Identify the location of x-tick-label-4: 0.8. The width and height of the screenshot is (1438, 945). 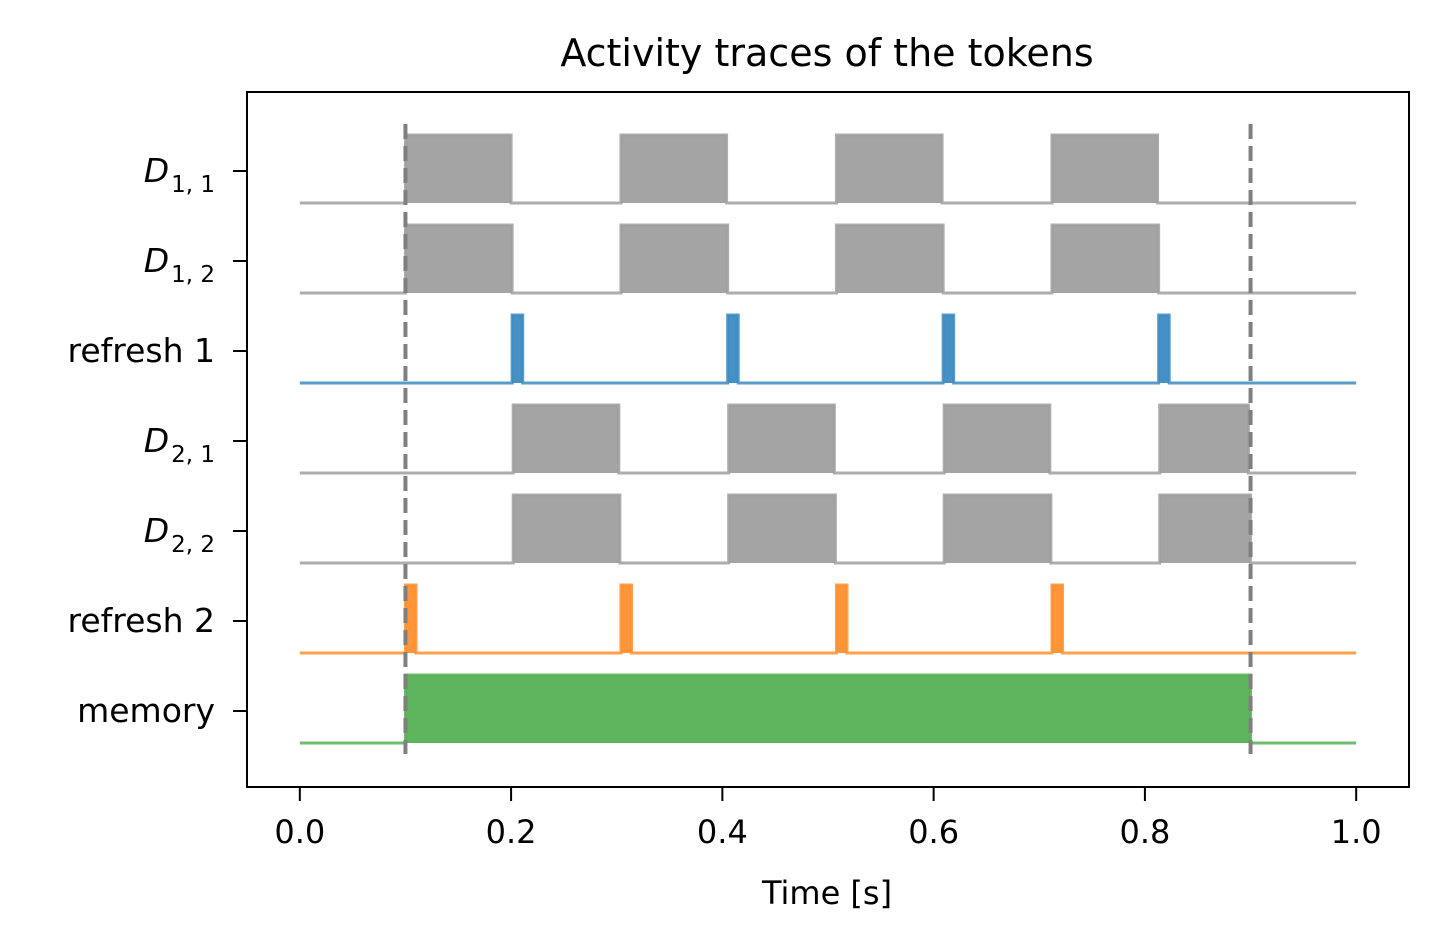
(1144, 832).